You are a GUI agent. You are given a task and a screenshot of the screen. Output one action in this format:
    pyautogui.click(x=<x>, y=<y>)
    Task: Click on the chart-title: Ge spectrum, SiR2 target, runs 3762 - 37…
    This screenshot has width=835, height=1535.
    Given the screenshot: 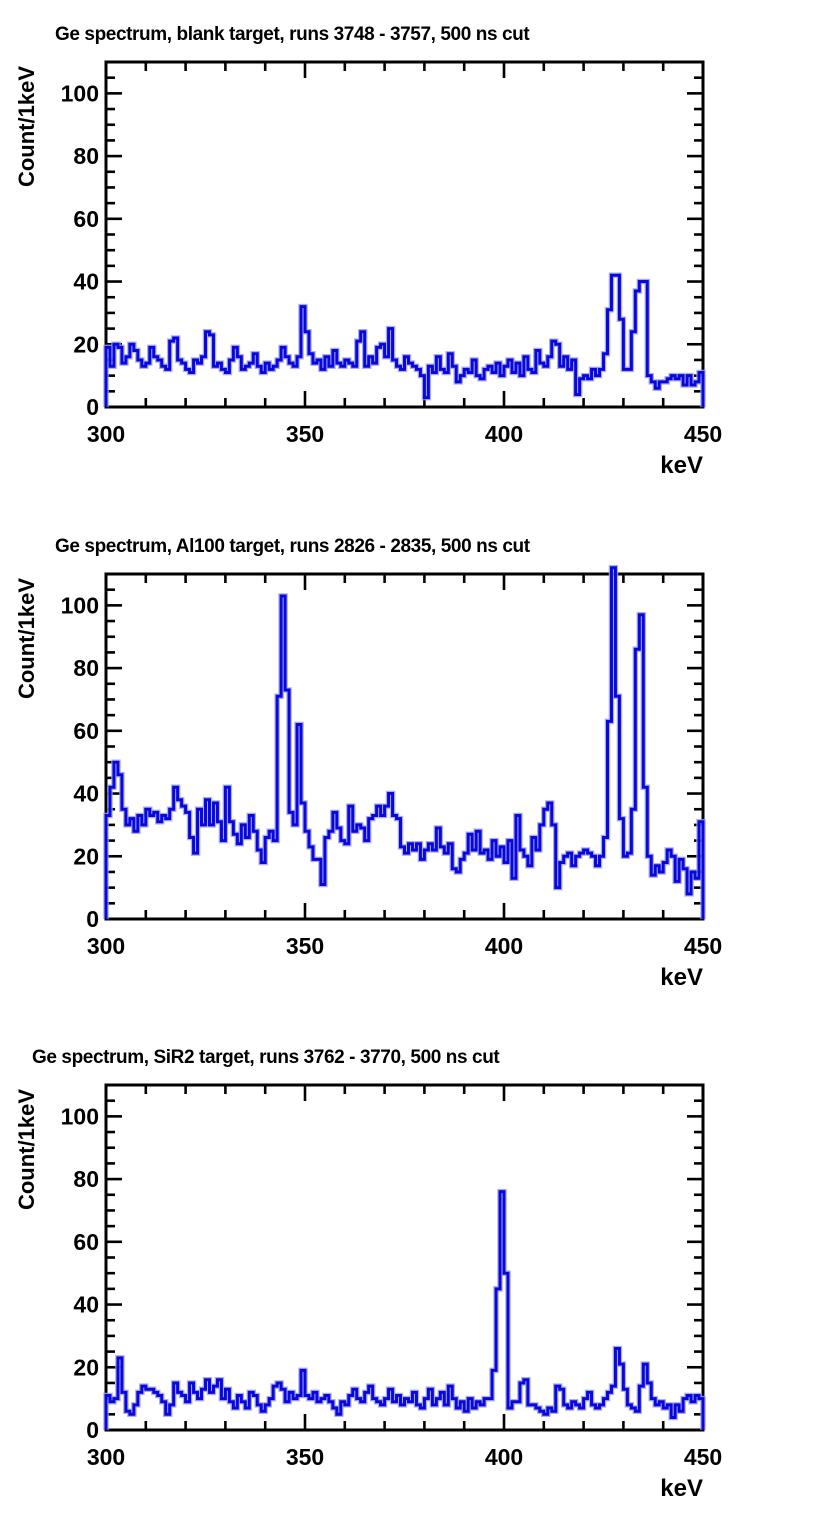 What is the action you would take?
    pyautogui.click(x=266, y=1057)
    